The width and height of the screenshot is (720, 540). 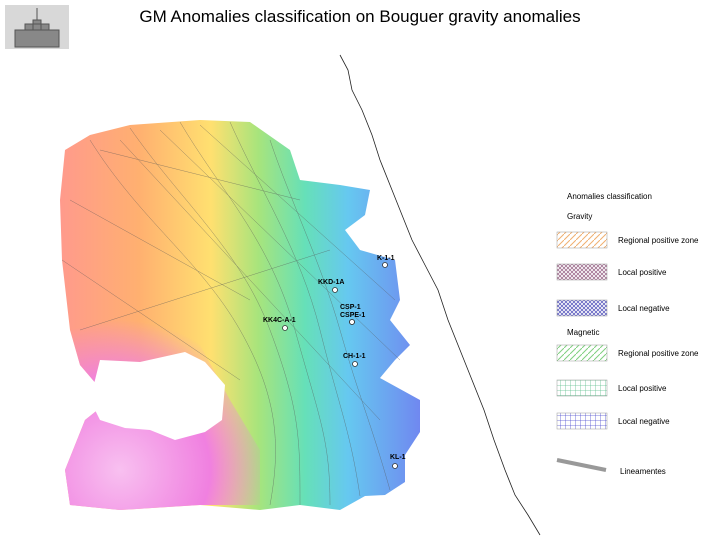 What do you see at coordinates (579, 216) in the screenshot?
I see `legend-group: Gravity` at bounding box center [579, 216].